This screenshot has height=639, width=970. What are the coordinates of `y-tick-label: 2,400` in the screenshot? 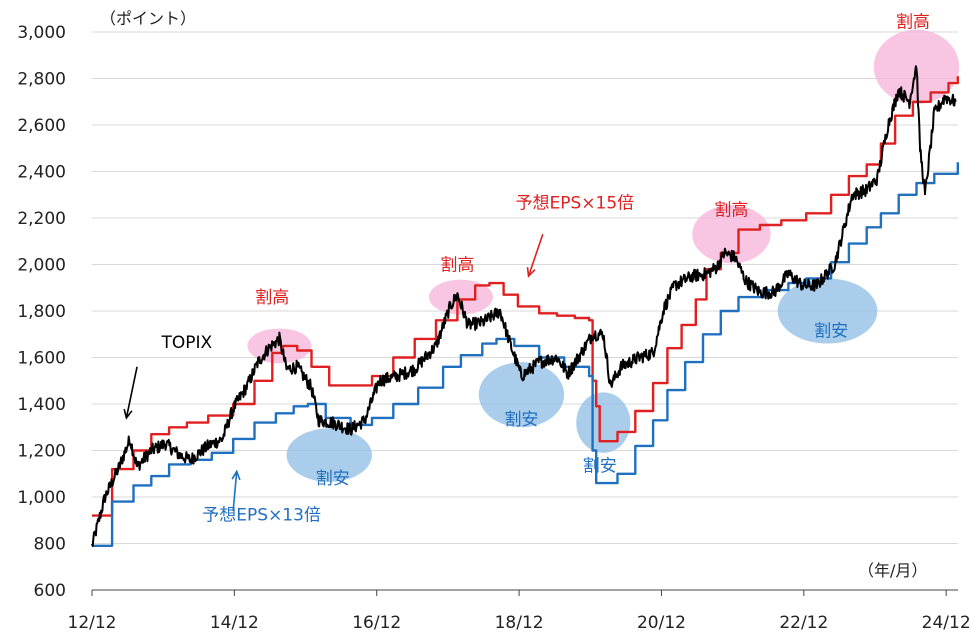 It's located at (41, 173).